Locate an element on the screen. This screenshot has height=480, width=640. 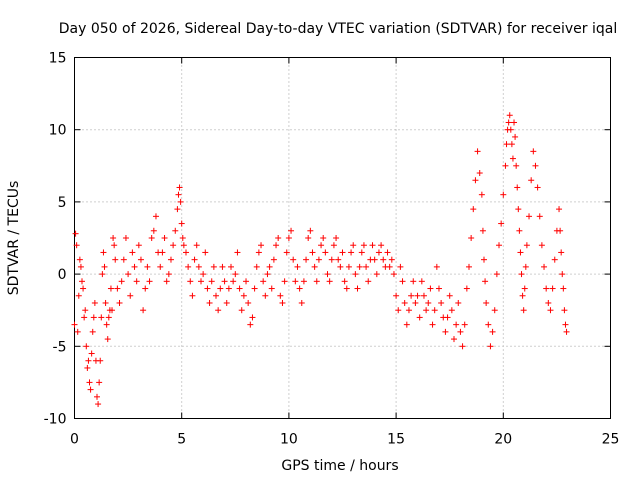
y-tick-label: -10 is located at coordinates (55, 420).